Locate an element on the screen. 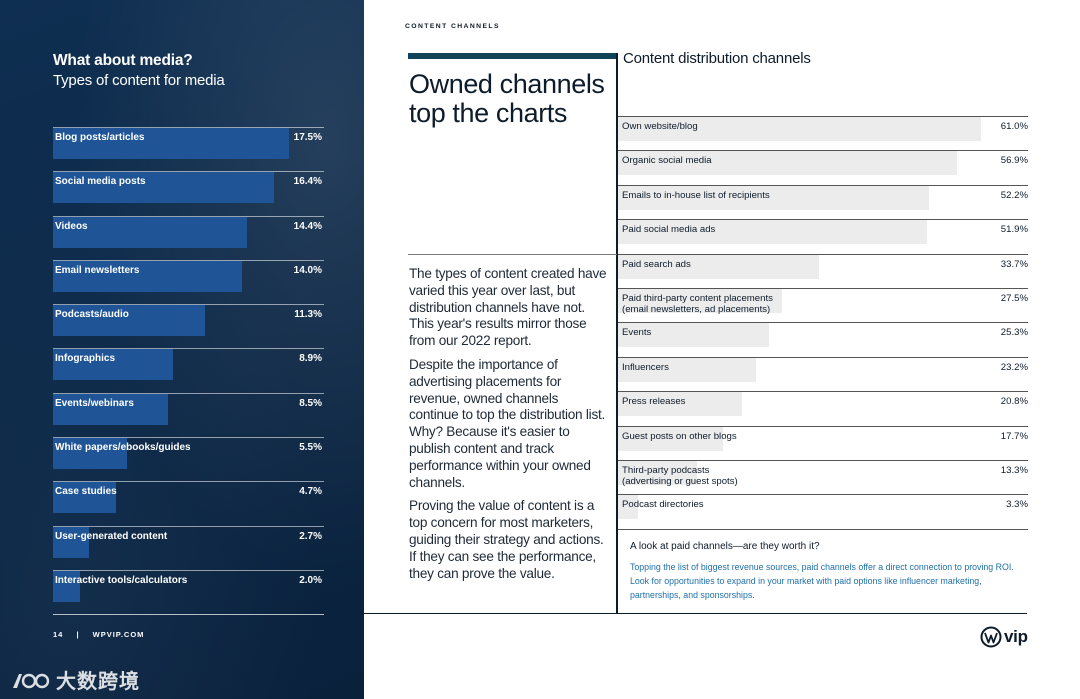 The height and width of the screenshot is (699, 1080). distribution-bar-value: 25.3% is located at coordinates (1014, 333).